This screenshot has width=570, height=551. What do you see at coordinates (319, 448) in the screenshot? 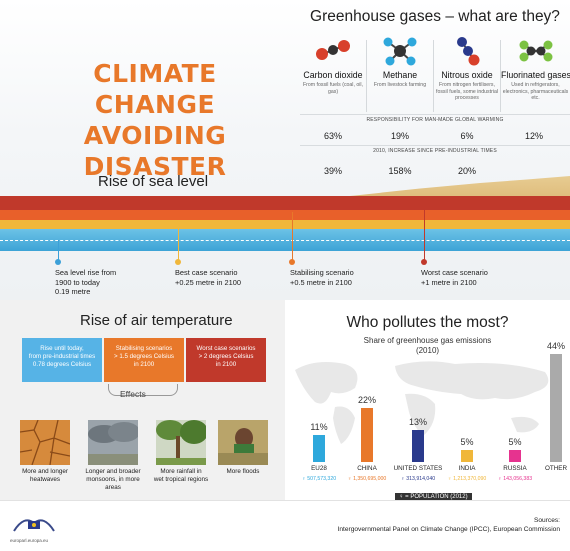
I see `bar-eu28` at bounding box center [319, 448].